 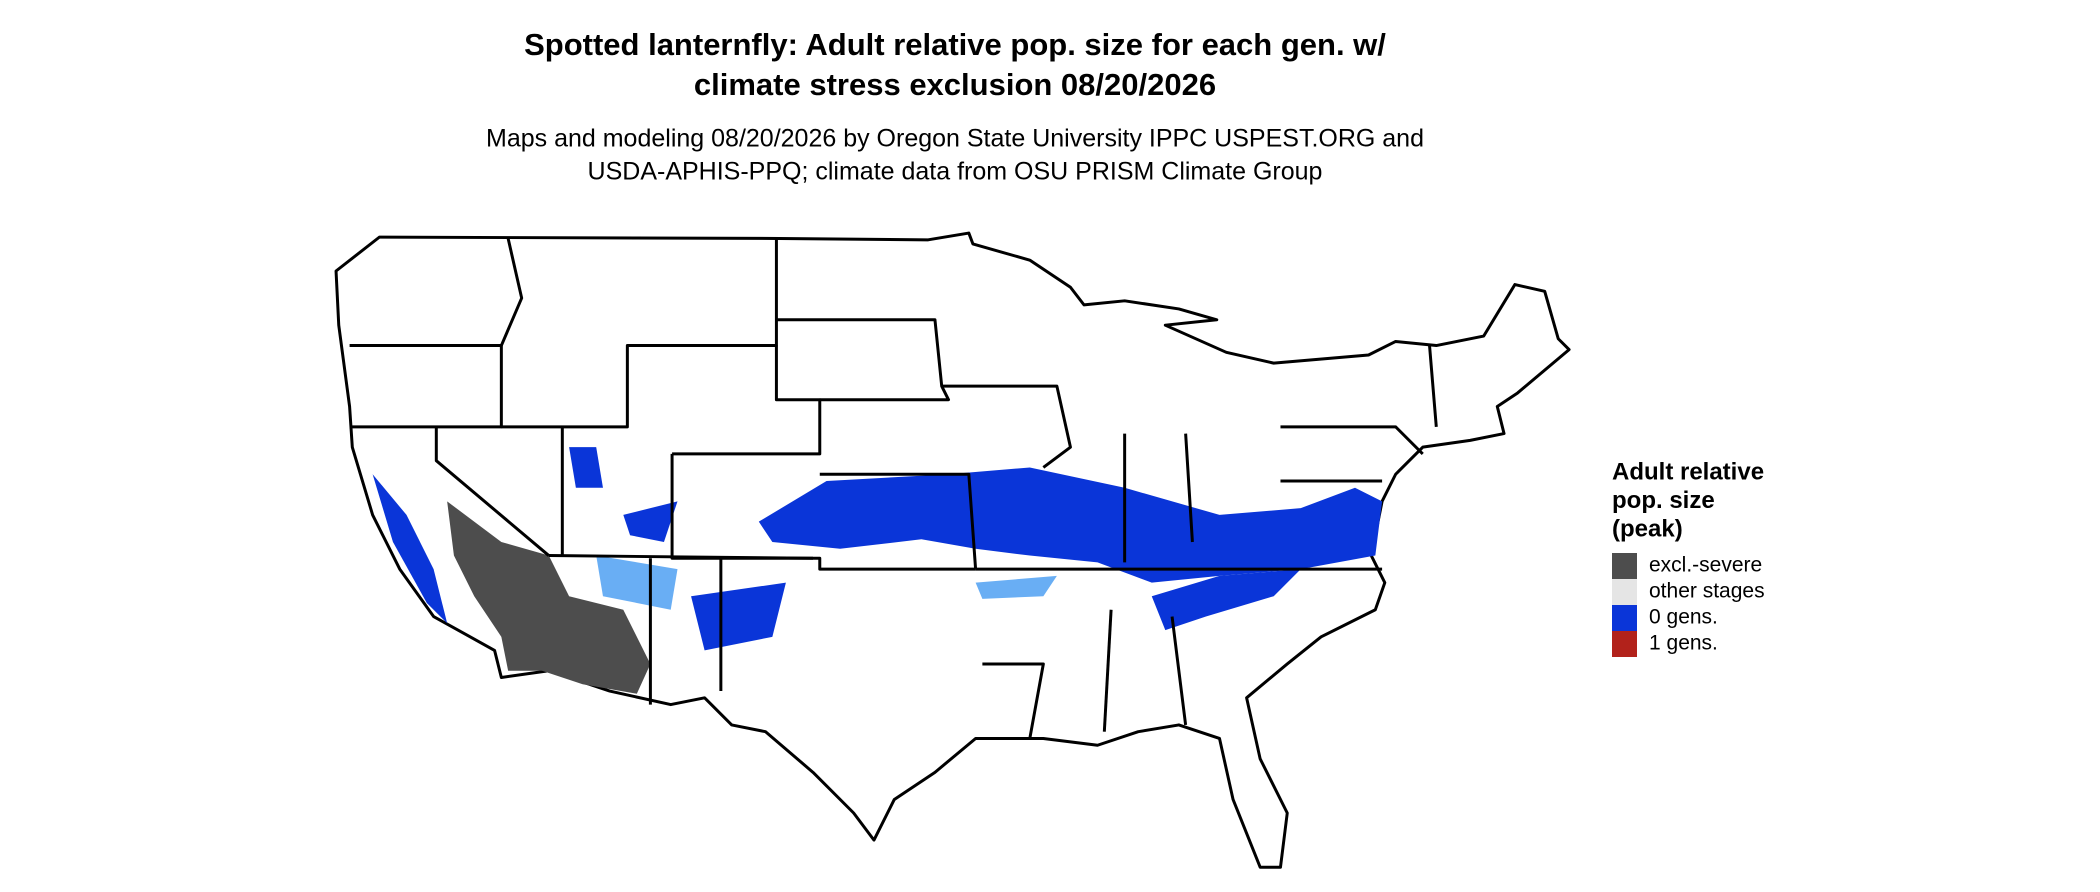 I want to click on legend-label: 0 gens., so click(x=1683, y=617).